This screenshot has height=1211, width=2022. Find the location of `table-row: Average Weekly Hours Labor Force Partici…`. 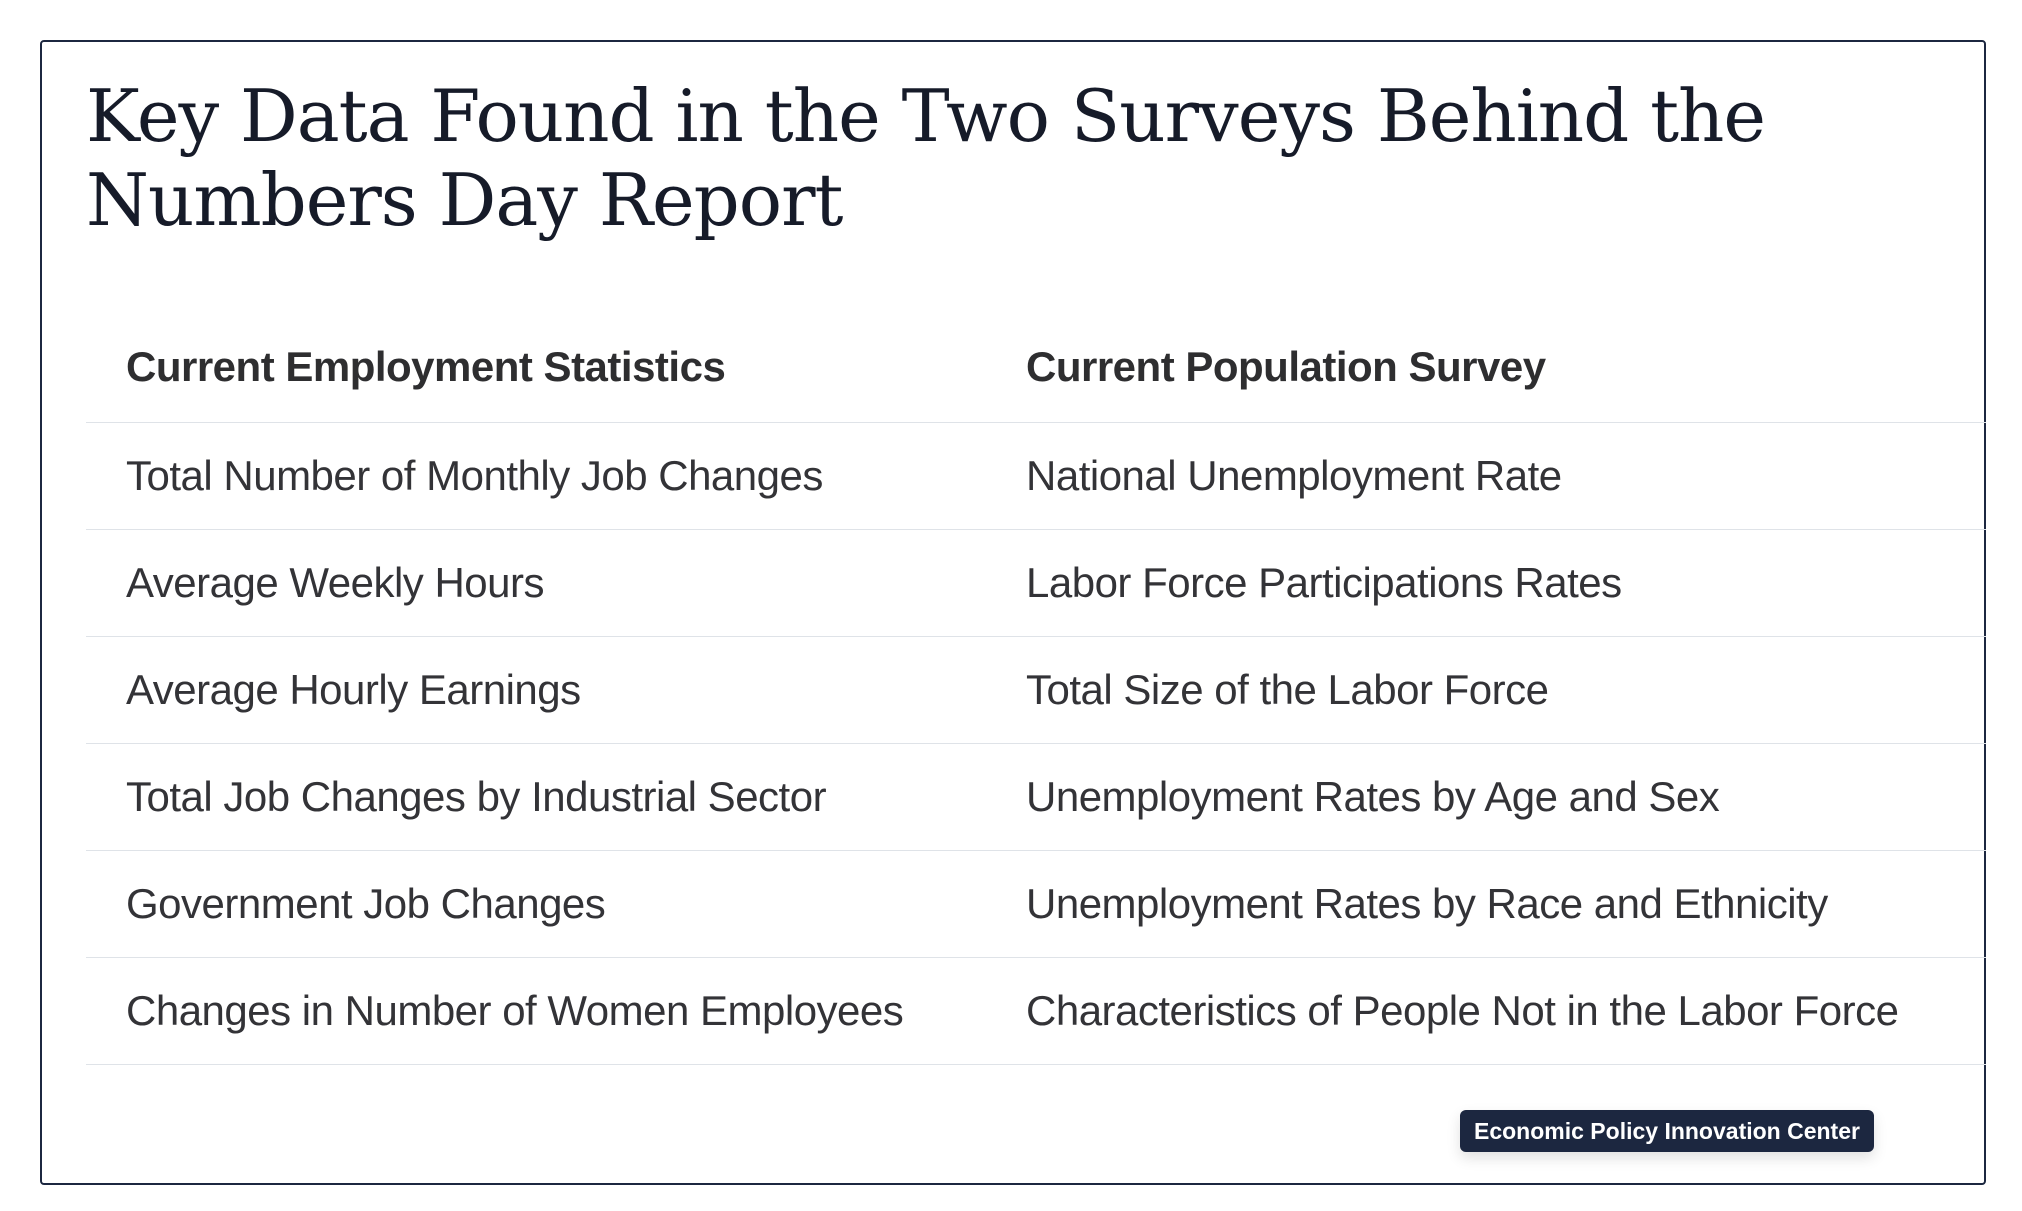

table-row: Average Weekly Hours Labor Force Partici… is located at coordinates (1036, 583).